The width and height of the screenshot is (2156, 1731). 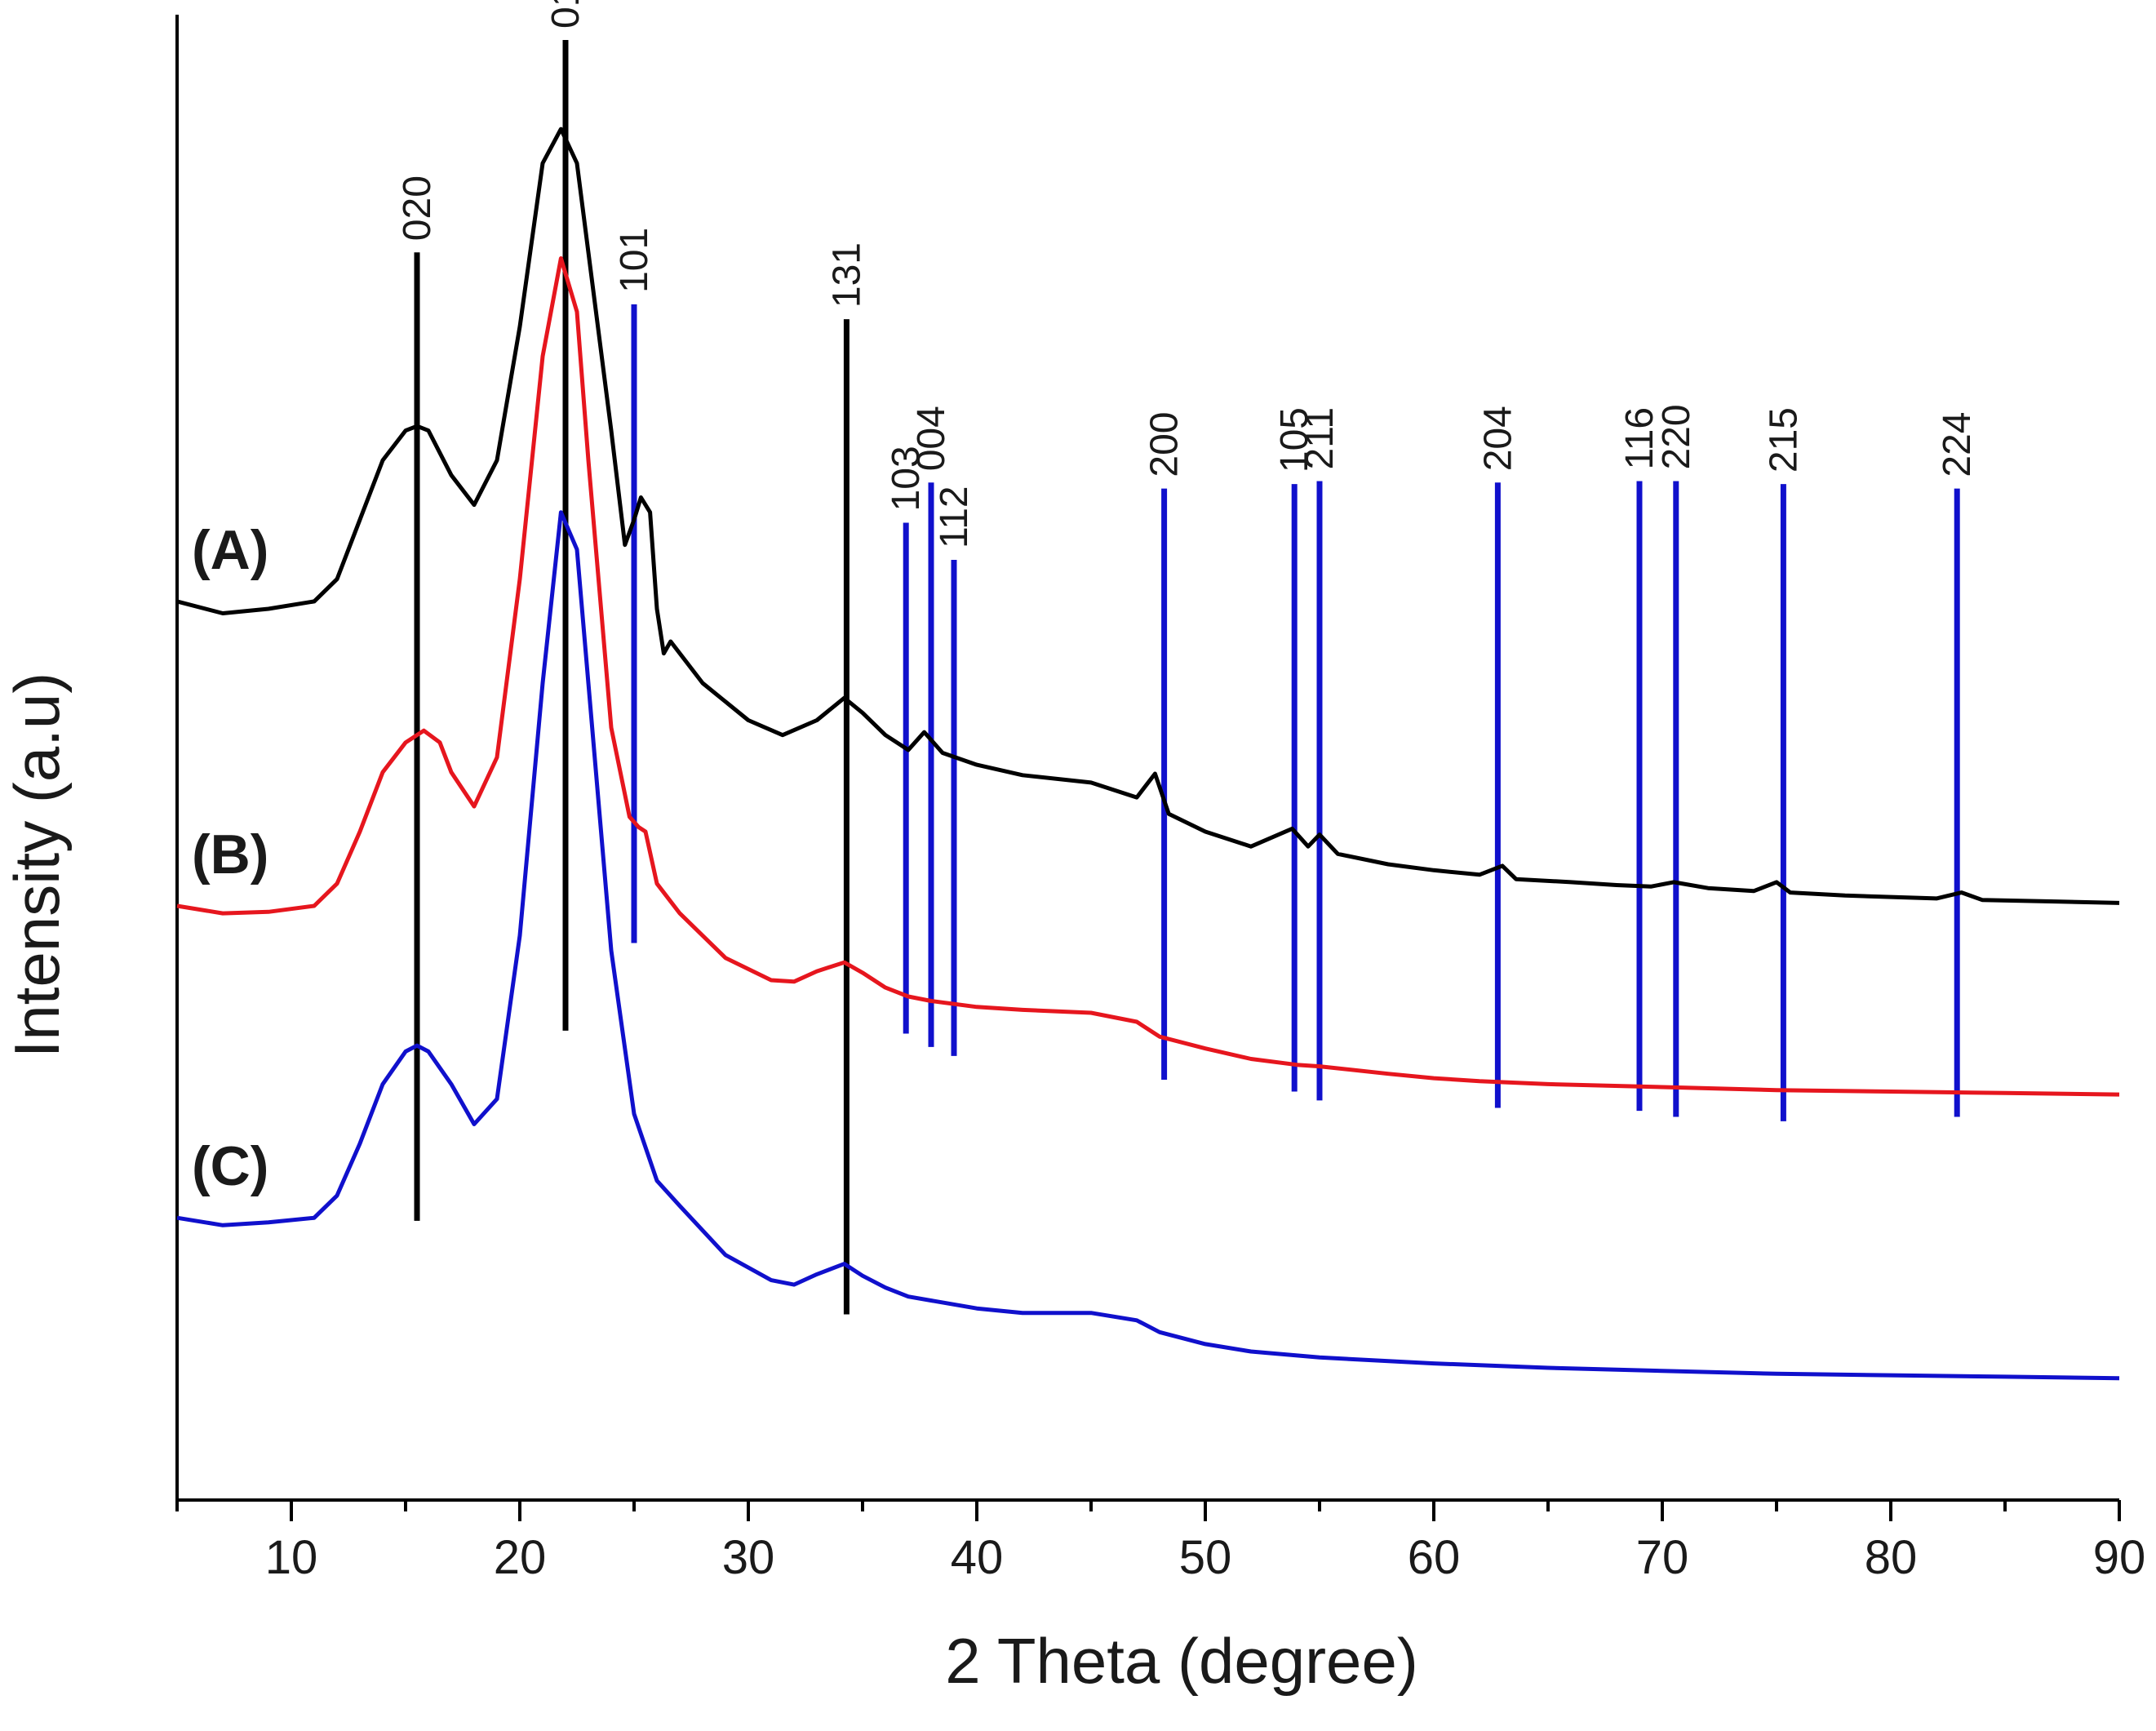 I want to click on x-tick-label: 70, so click(x=1662, y=1557).